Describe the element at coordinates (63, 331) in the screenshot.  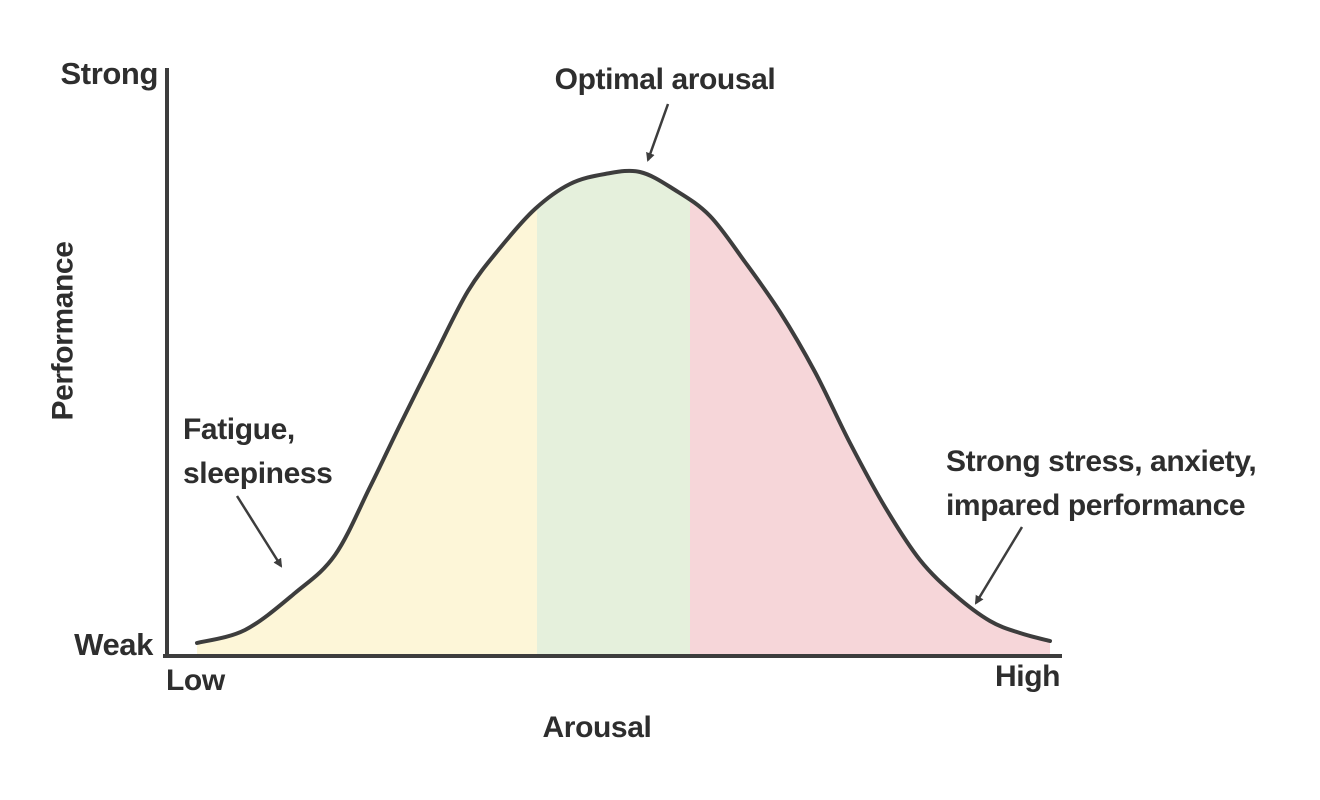
I see `y-axis-title: Performance` at that location.